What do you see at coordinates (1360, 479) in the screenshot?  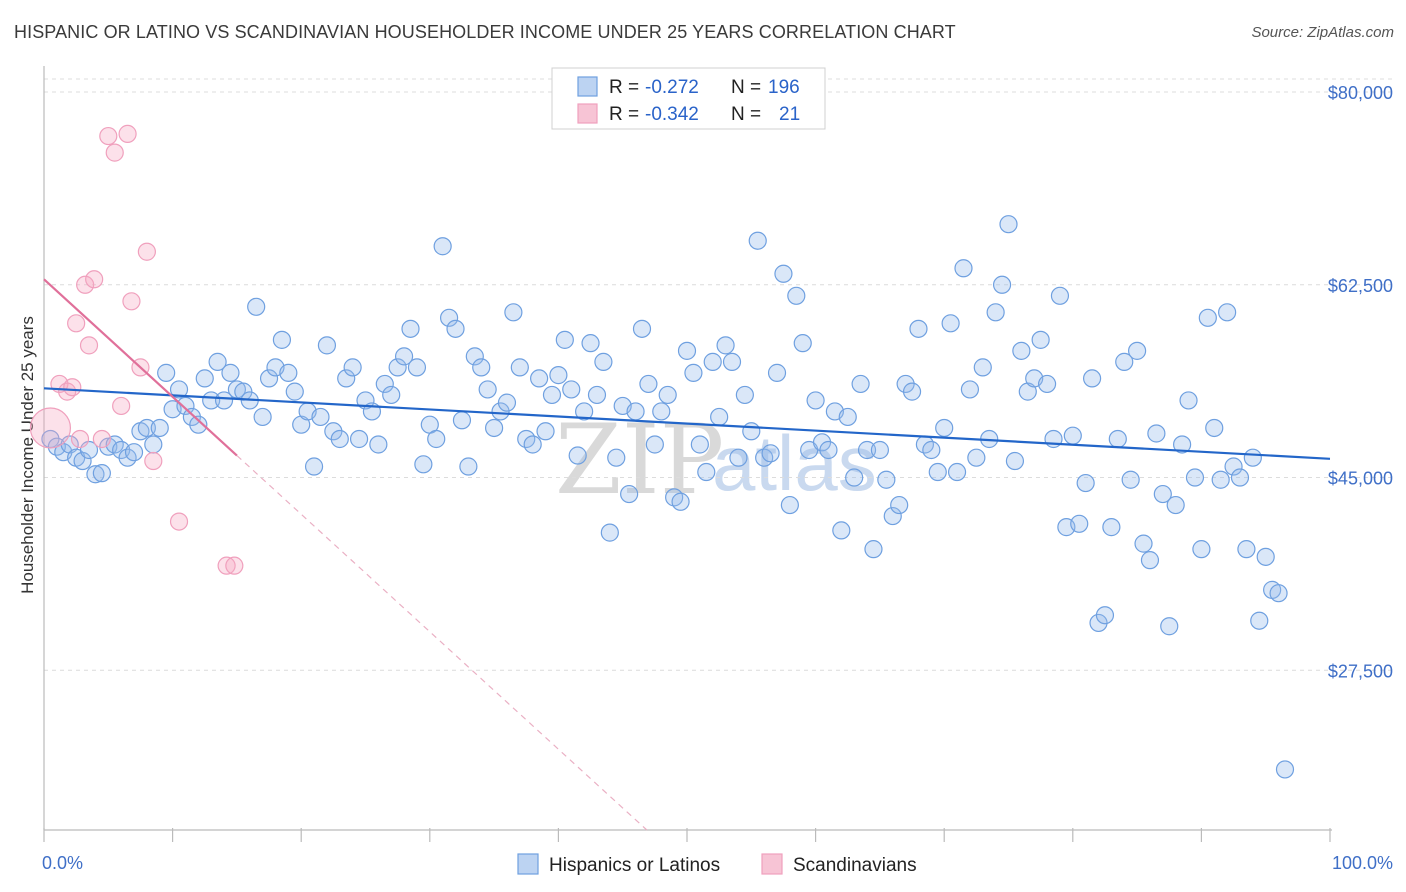 I see `y-tick-label-1: $45,000` at bounding box center [1360, 479].